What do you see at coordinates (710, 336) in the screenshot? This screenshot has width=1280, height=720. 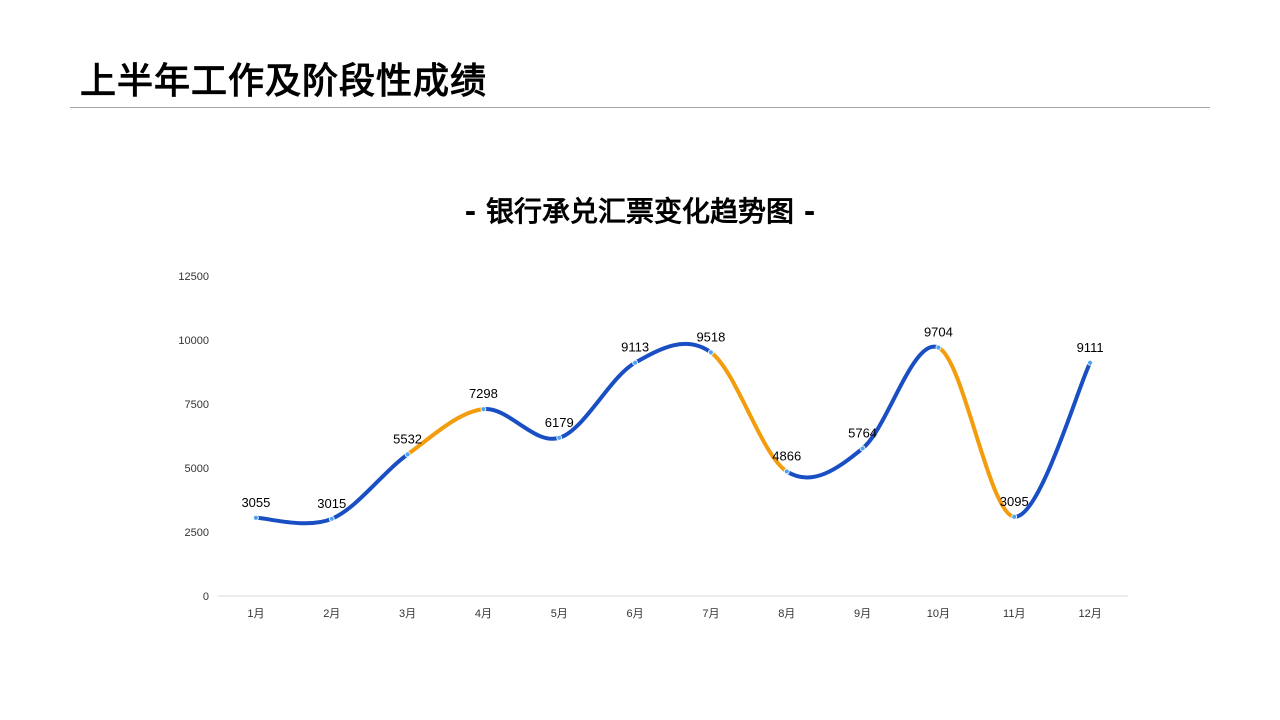 I see `data-label: 9518` at bounding box center [710, 336].